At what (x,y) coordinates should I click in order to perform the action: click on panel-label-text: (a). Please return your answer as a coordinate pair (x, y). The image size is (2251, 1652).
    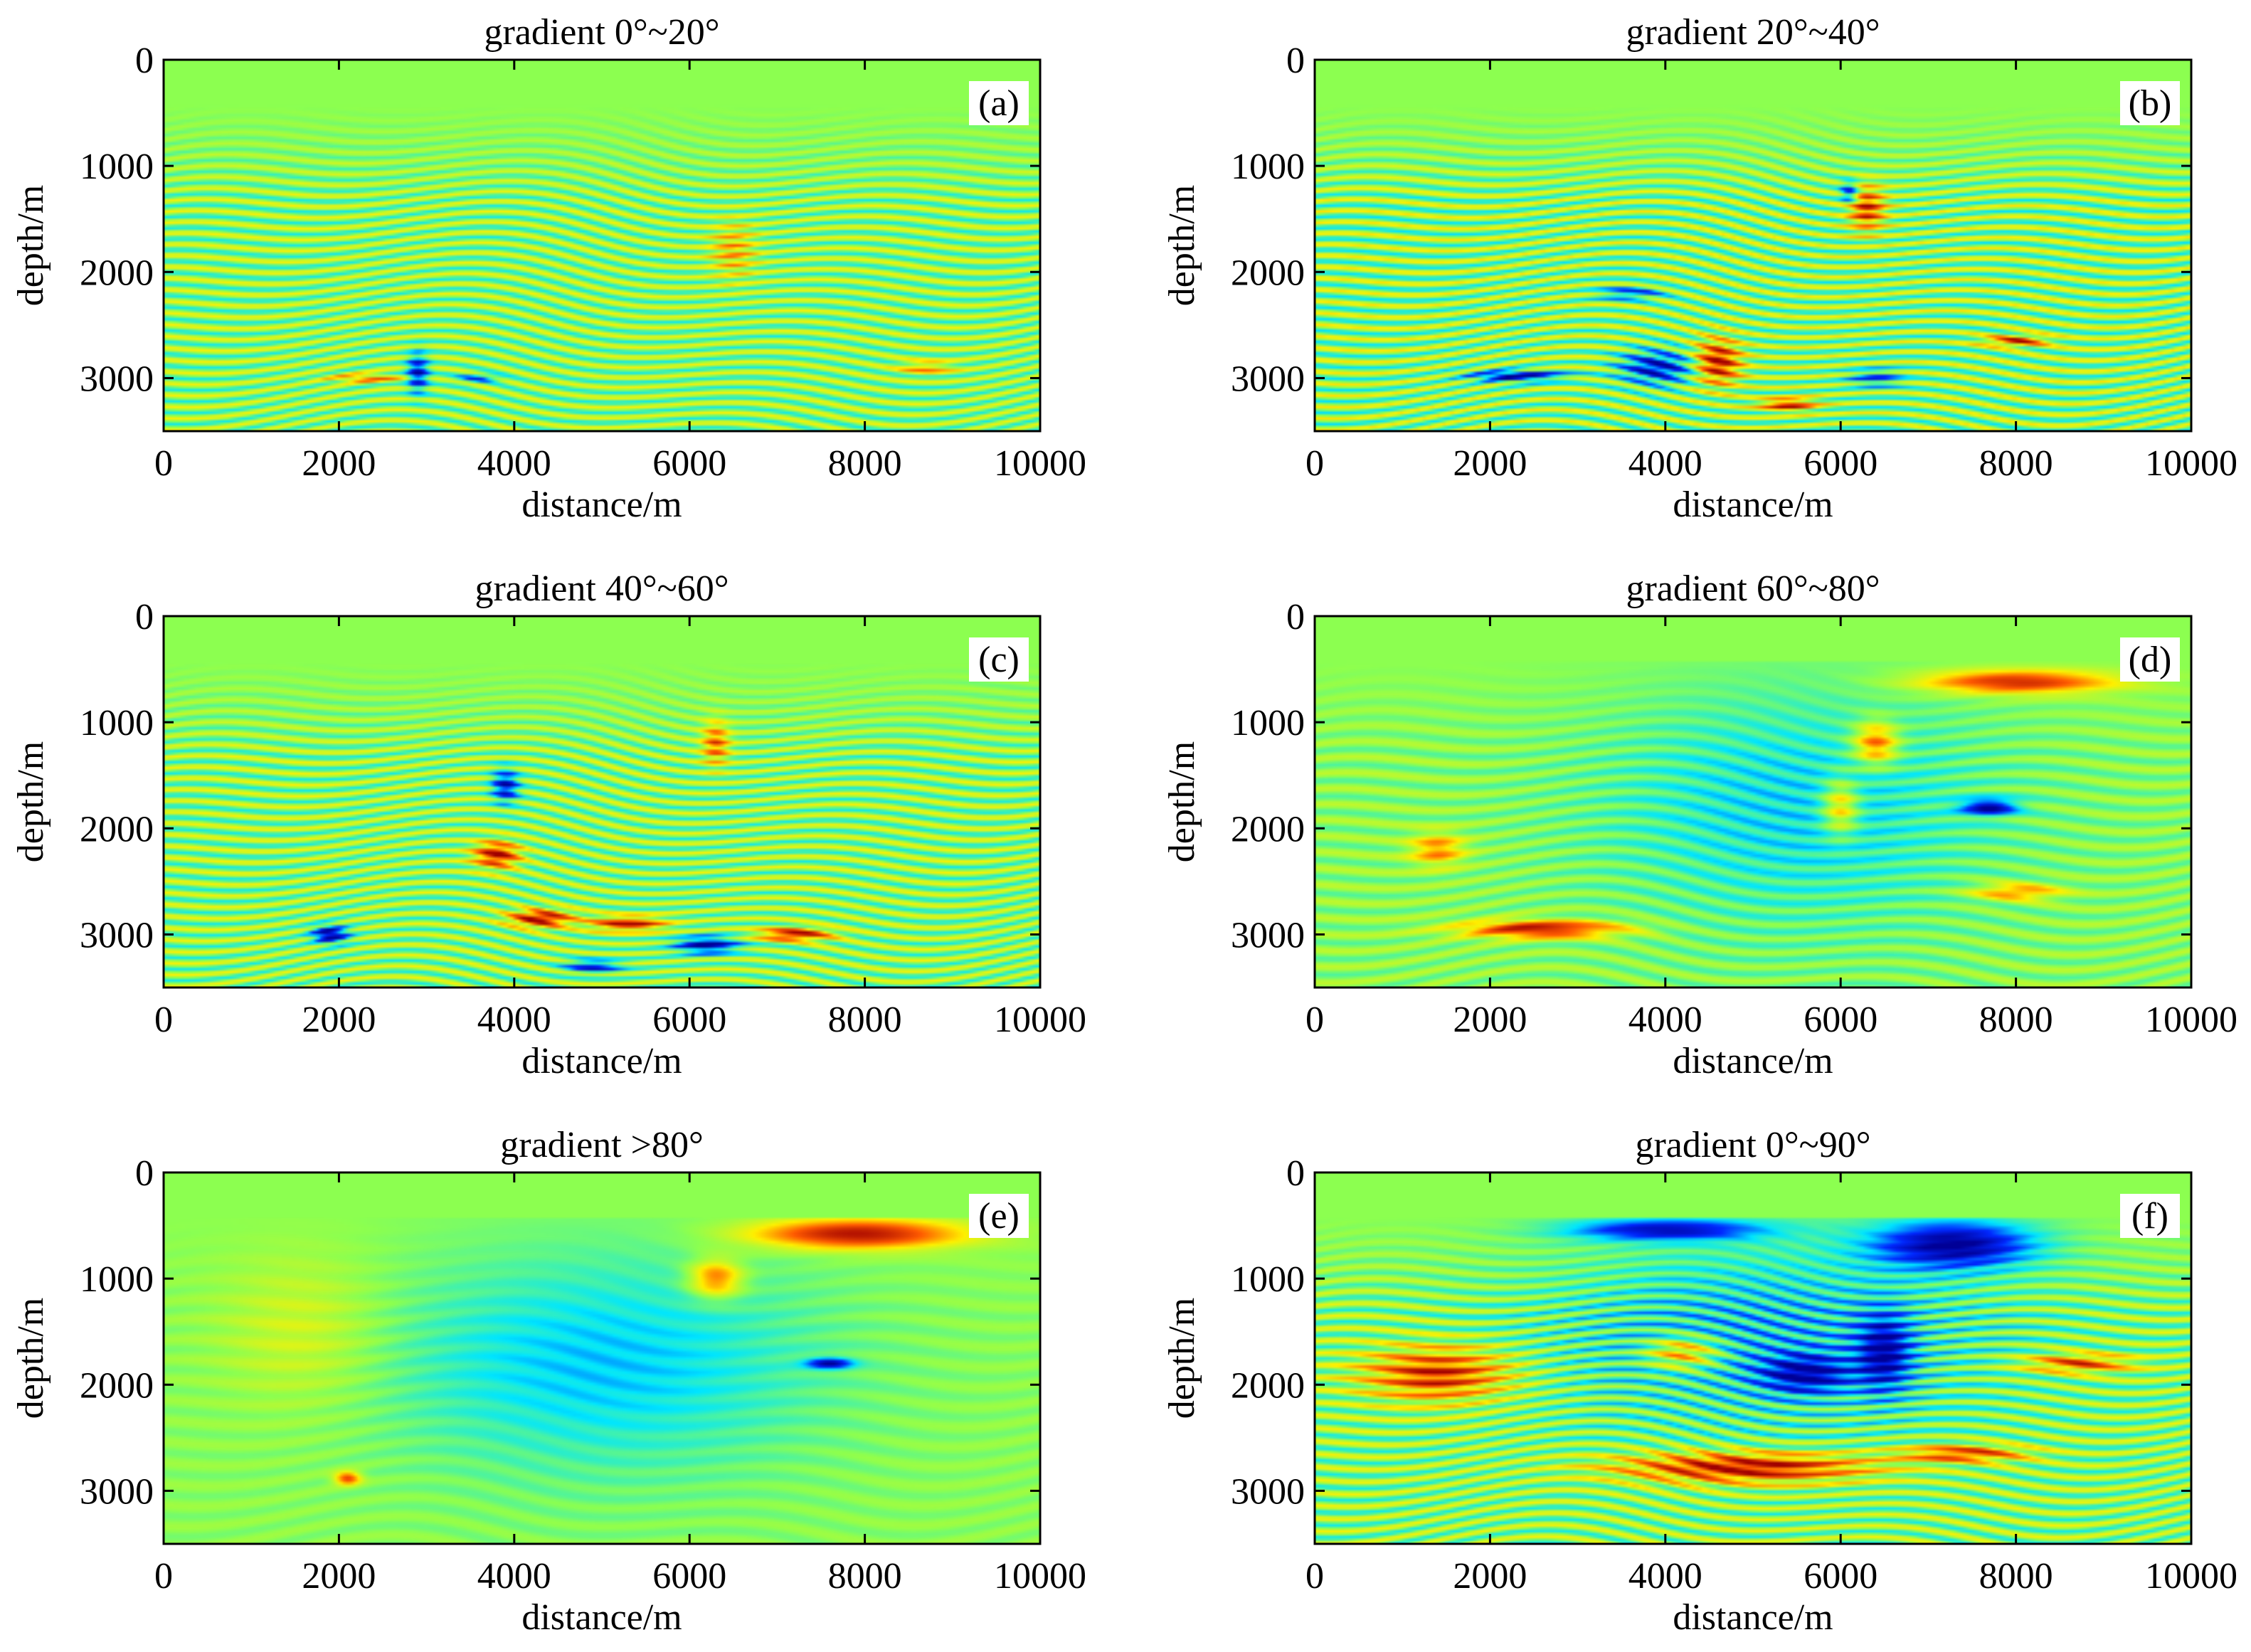
    Looking at the image, I should click on (998, 103).